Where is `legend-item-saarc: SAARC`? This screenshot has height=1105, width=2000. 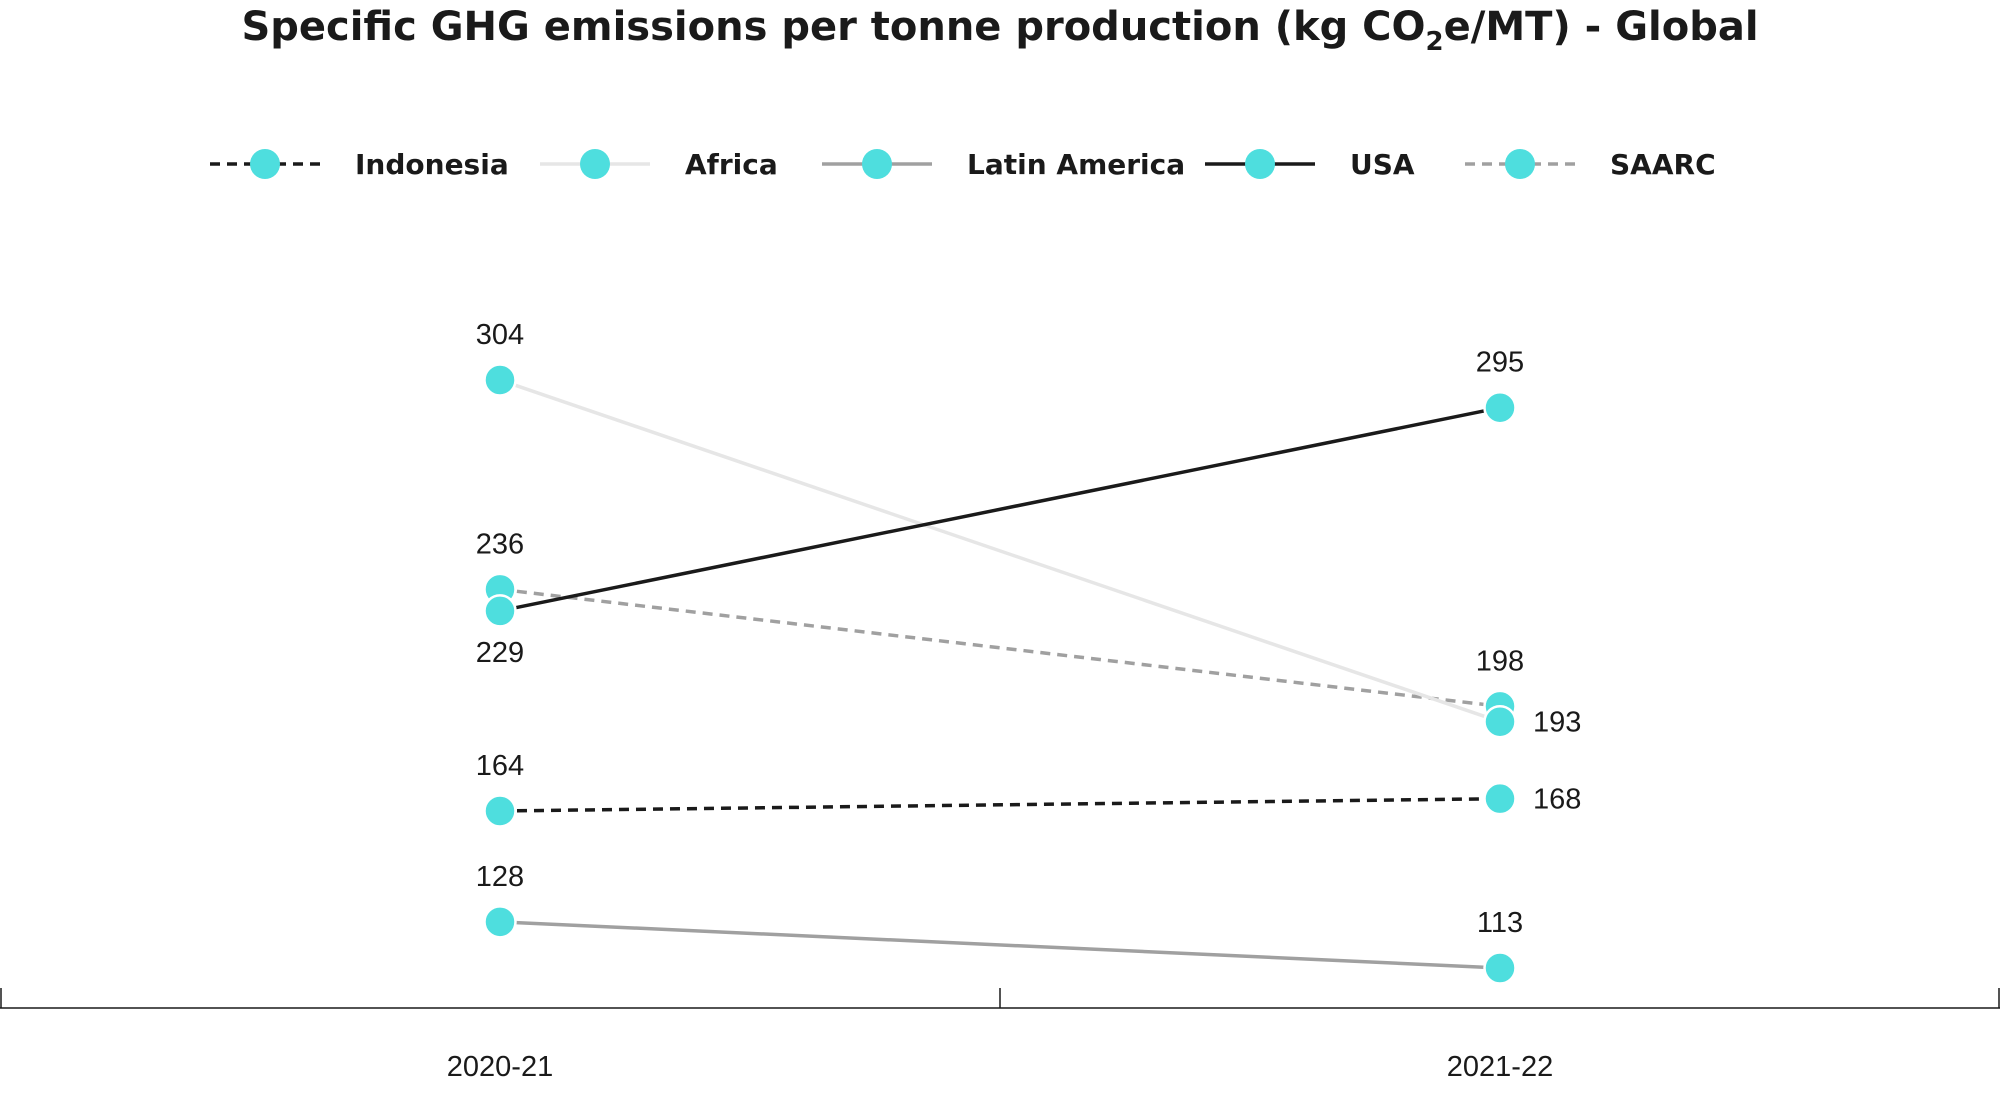 legend-item-saarc: SAARC is located at coordinates (1590, 164).